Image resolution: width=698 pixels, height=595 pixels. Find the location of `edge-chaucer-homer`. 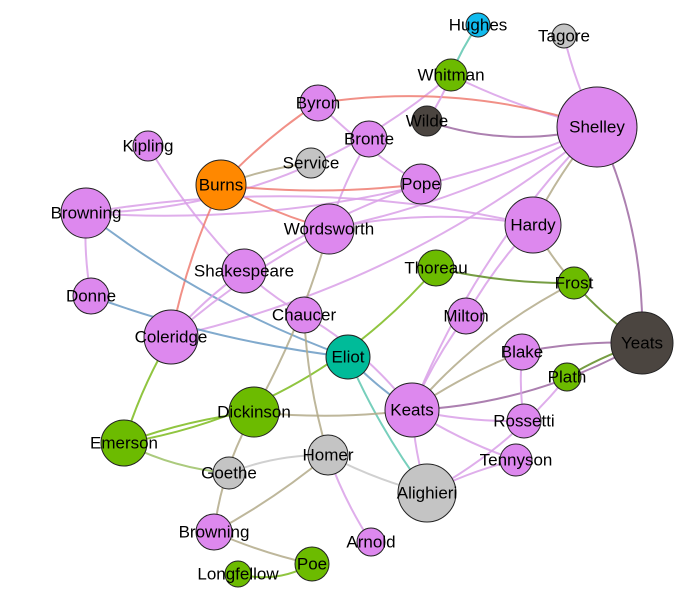

edge-chaucer-homer is located at coordinates (316, 385).